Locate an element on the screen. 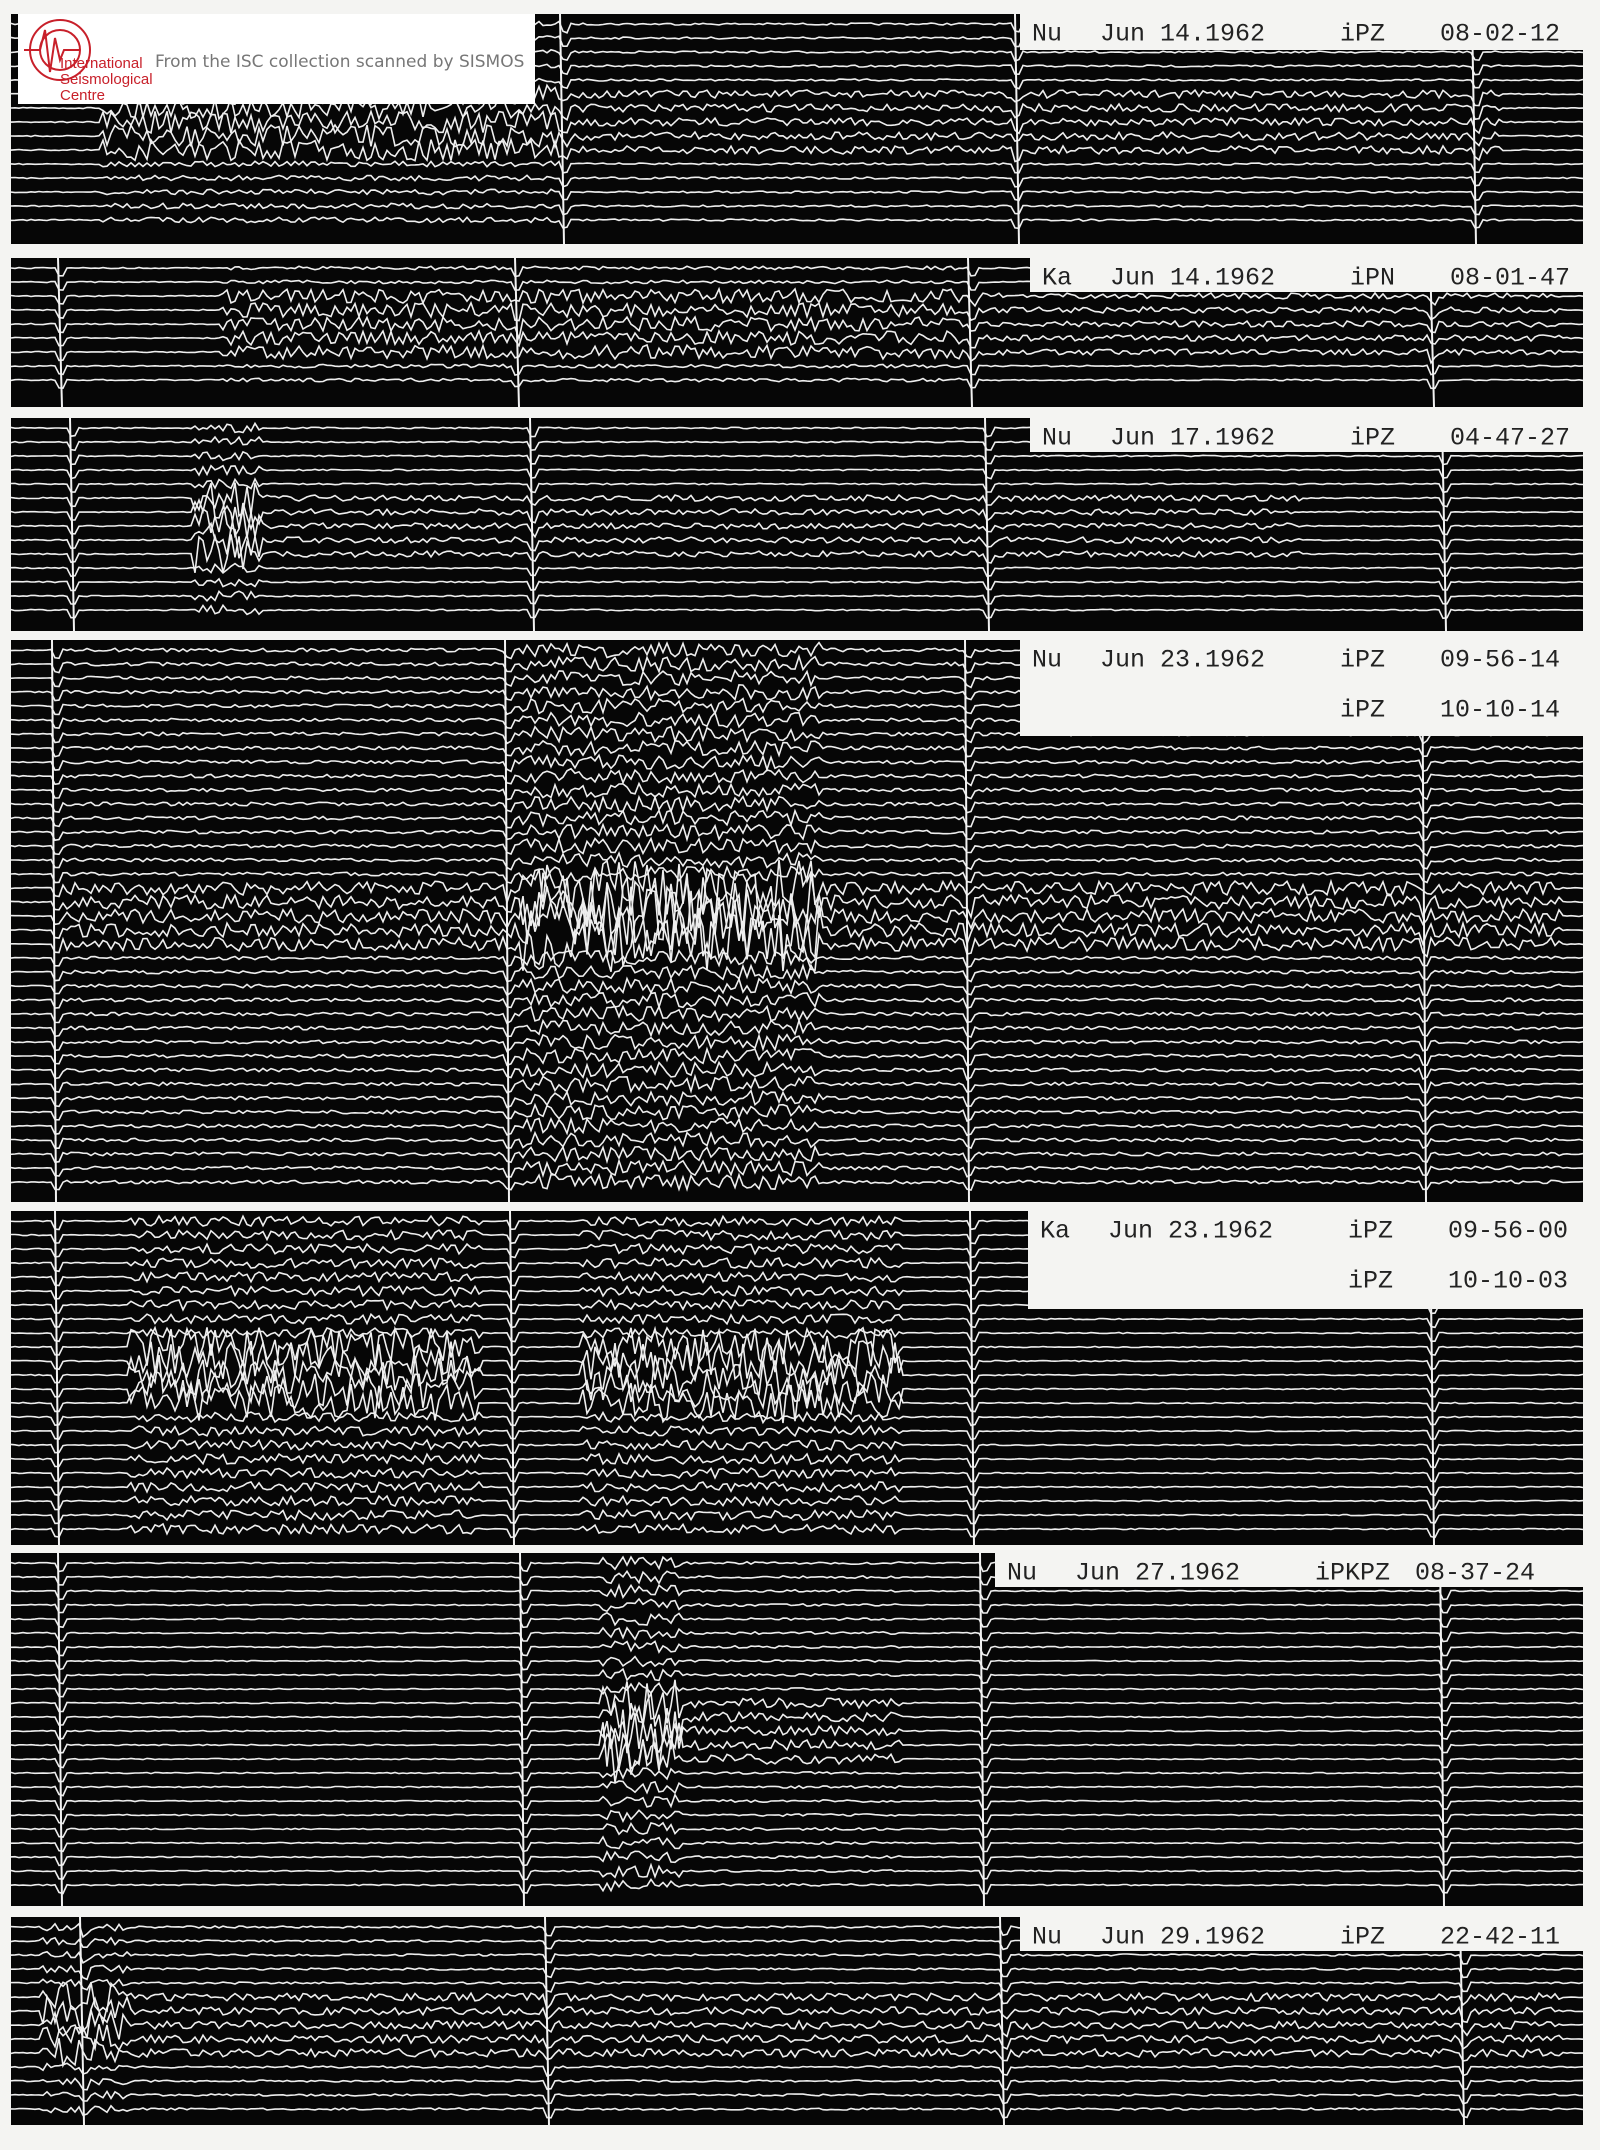  panel-label: Nu Jun 27.1962 iPKPZ 08-37-24 is located at coordinates (1292, 1570).